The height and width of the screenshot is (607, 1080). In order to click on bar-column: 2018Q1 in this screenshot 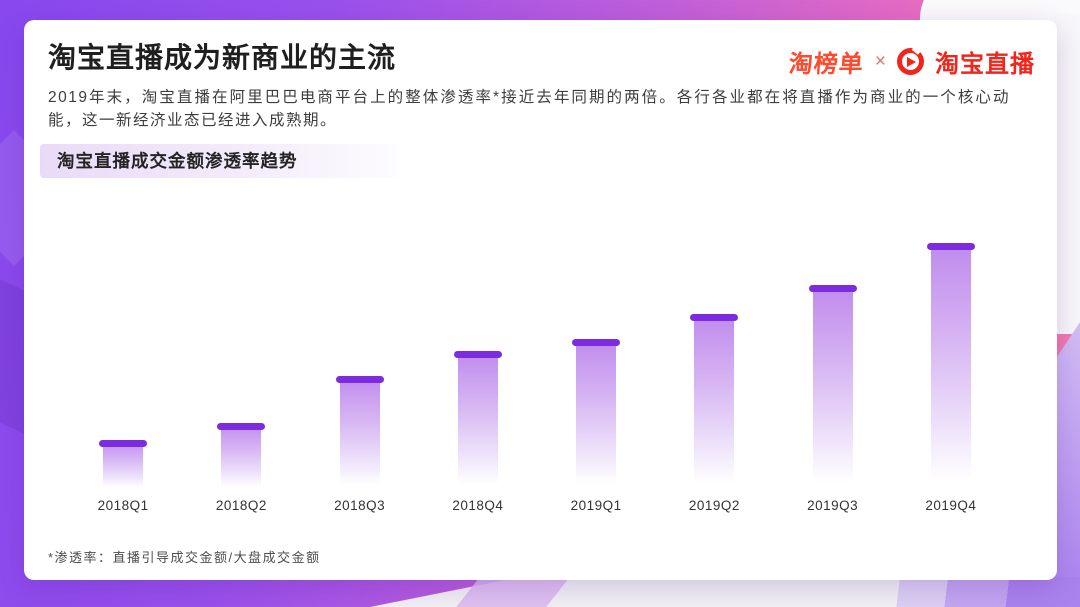, I will do `click(123, 378)`.